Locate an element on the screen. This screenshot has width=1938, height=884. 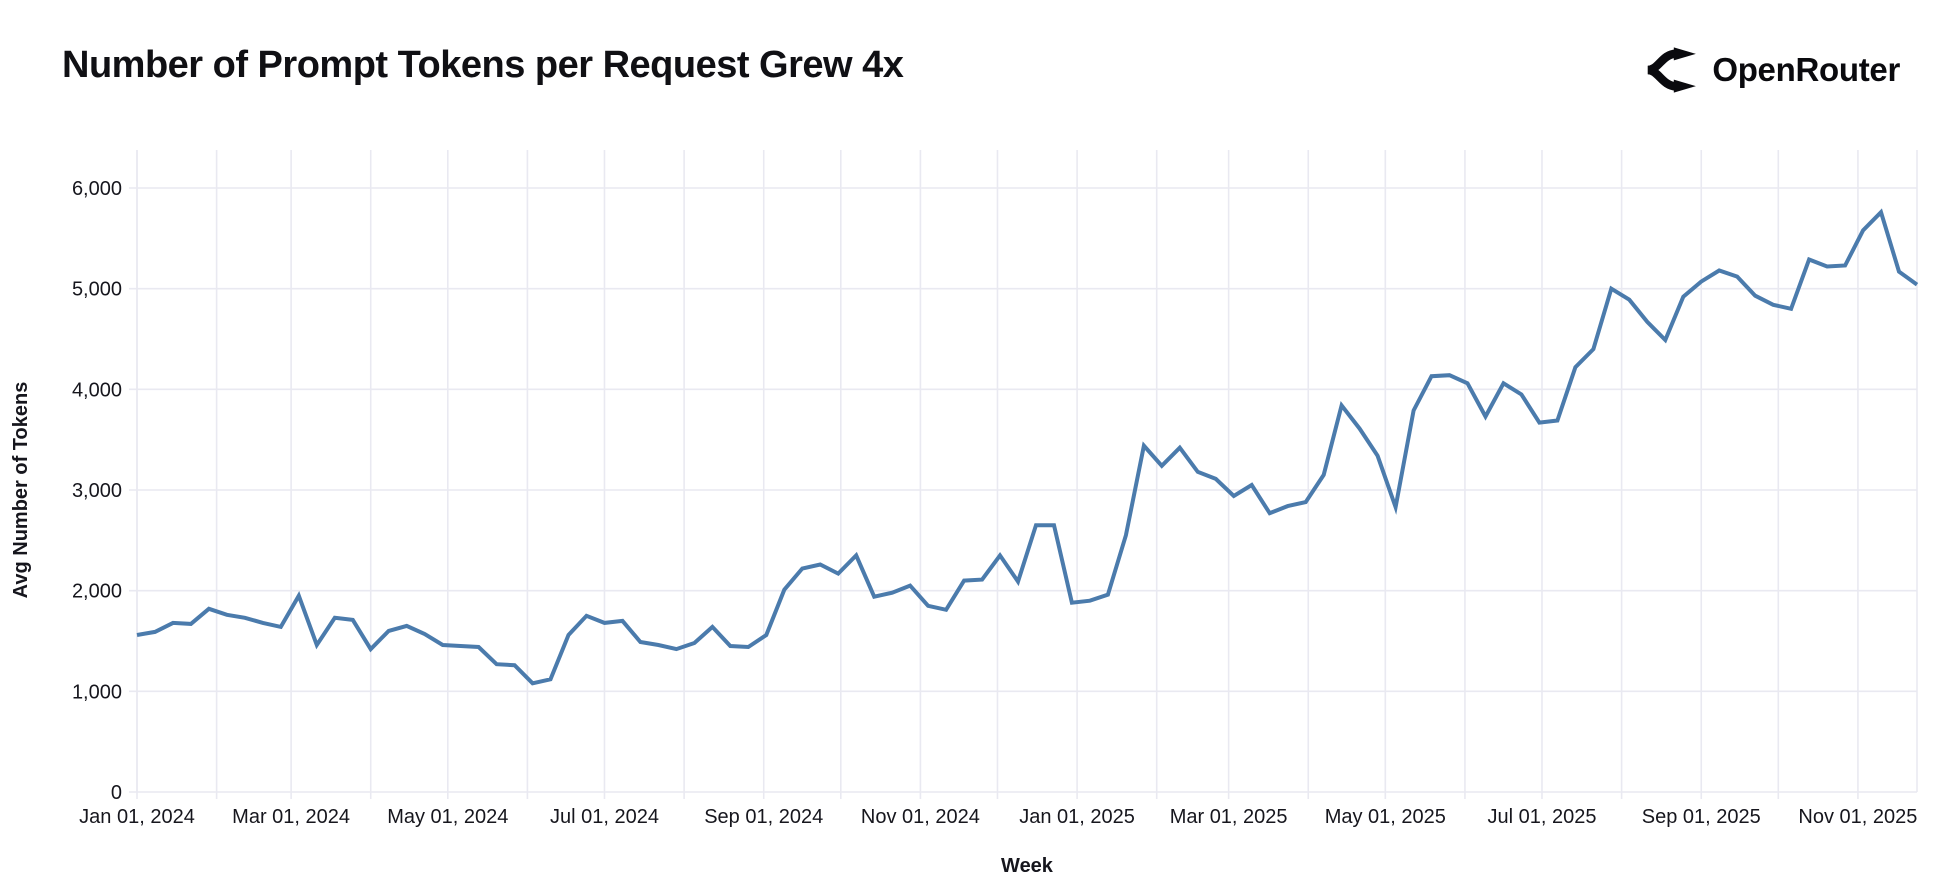
x-axis-title: Week is located at coordinates (1027, 866).